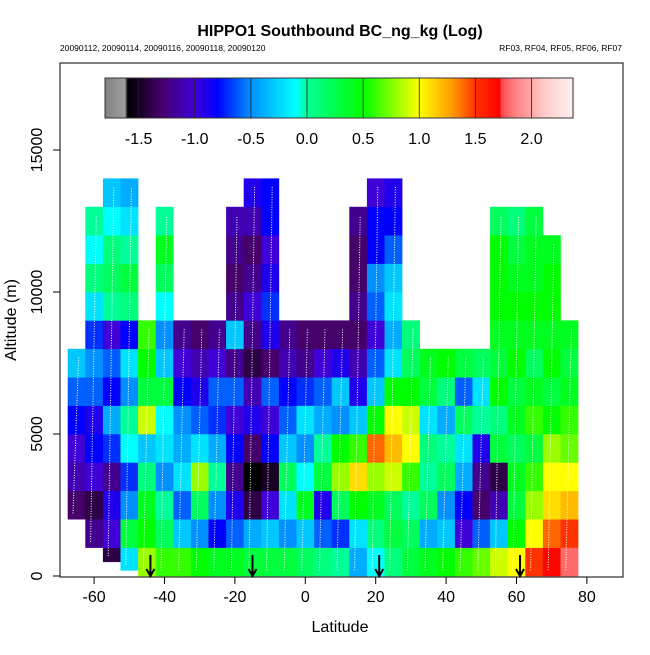 Image resolution: width=650 pixels, height=655 pixels. I want to click on colorbar-tick-label: 2.0, so click(531, 139).